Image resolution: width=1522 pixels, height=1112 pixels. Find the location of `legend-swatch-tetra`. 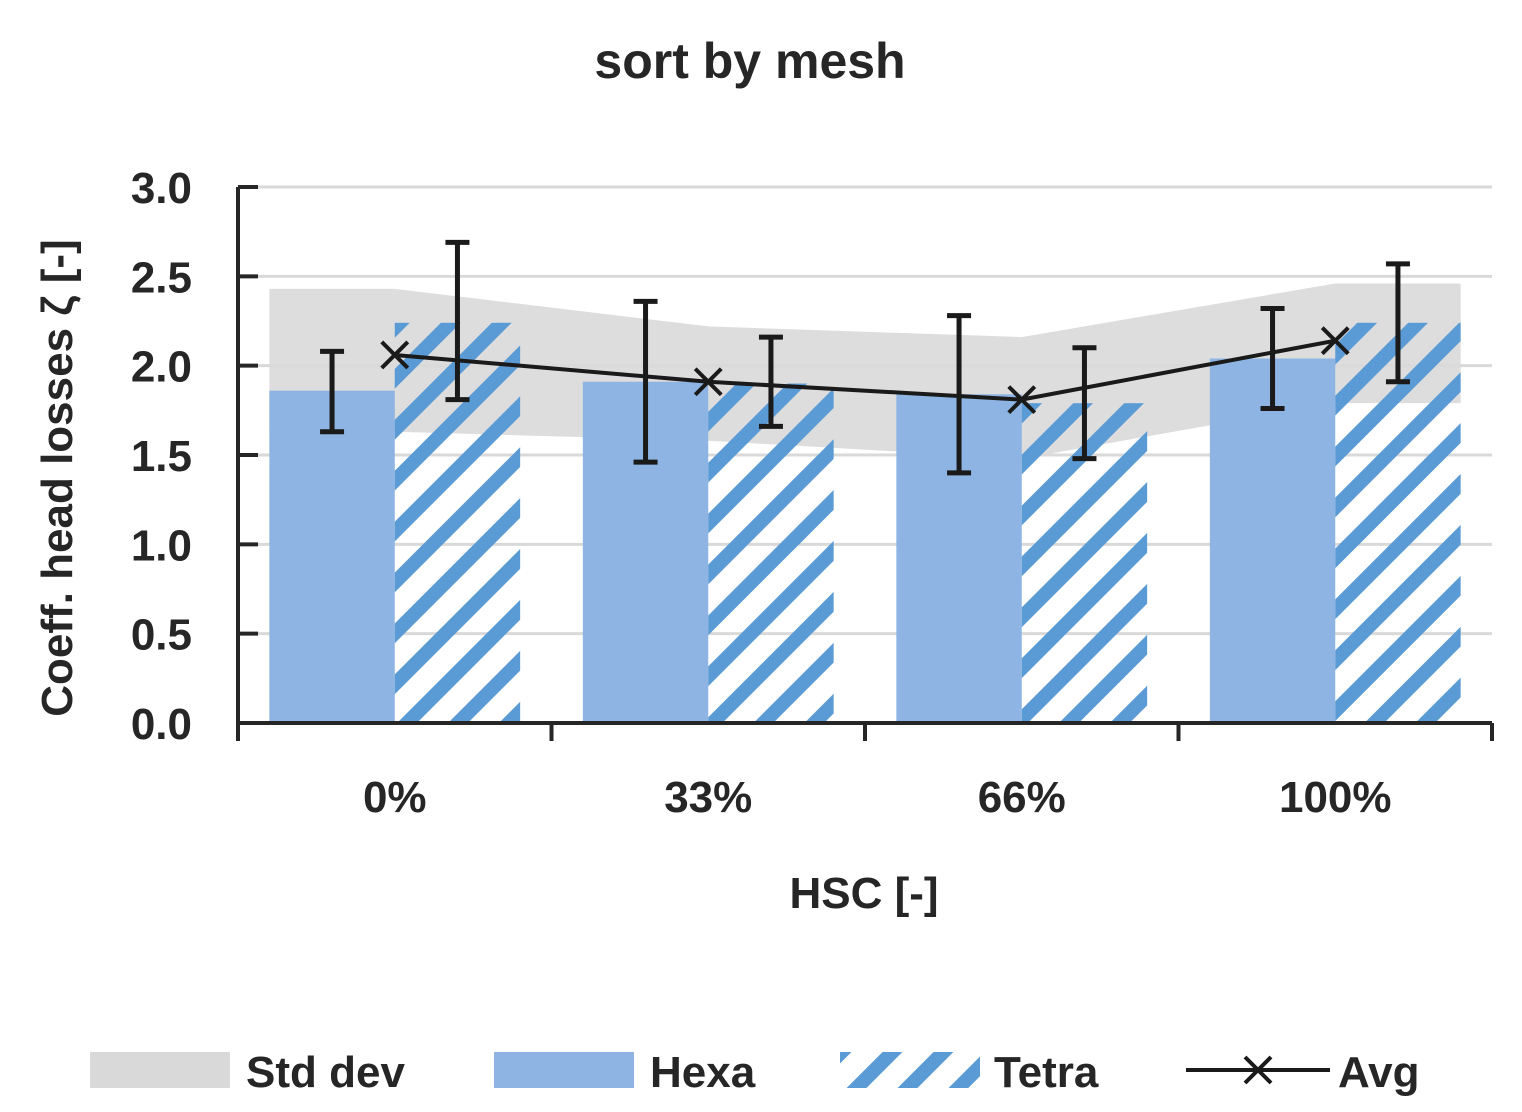

legend-swatch-tetra is located at coordinates (910, 1070).